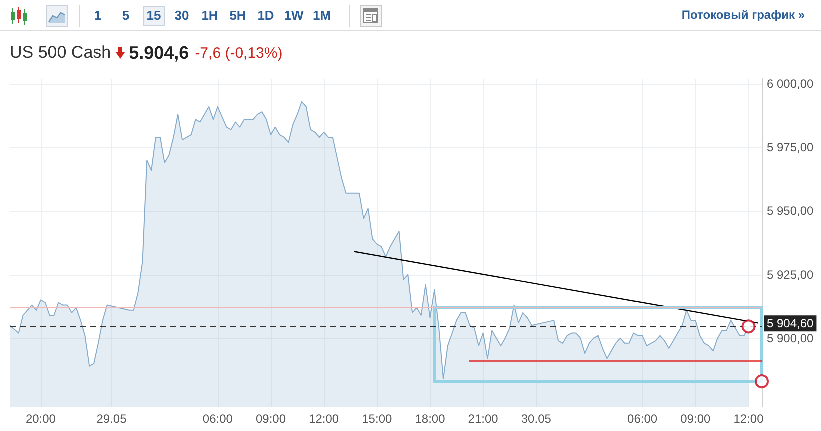 This screenshot has height=431, width=821. I want to click on x-tick-label: 18:00, so click(430, 419).